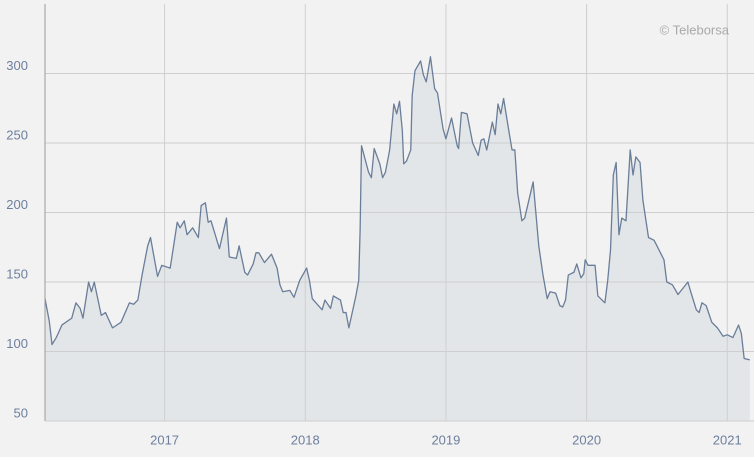 This screenshot has width=754, height=457. What do you see at coordinates (586, 439) in the screenshot?
I see `x-tick-label: 2020` at bounding box center [586, 439].